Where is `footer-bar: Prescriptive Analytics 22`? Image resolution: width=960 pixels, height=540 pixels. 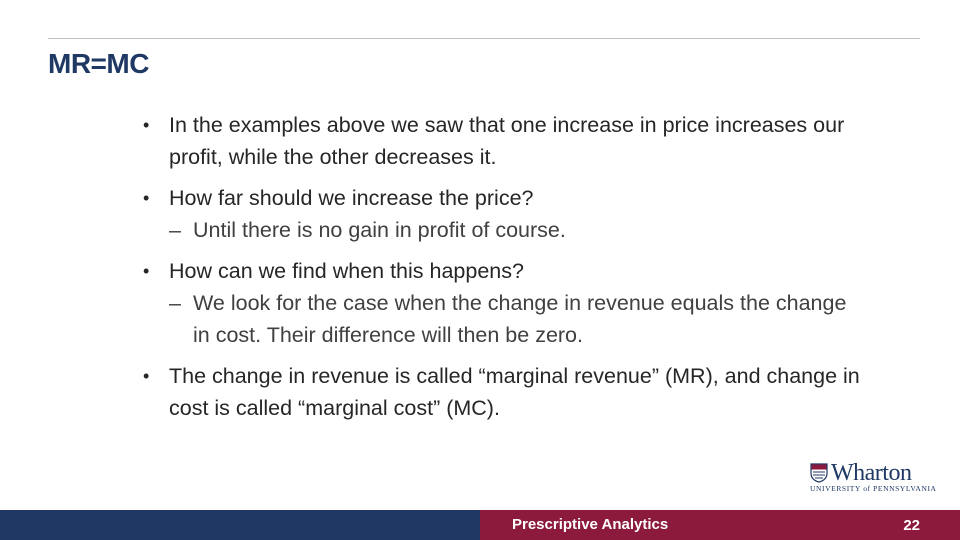
footer-bar: Prescriptive Analytics 22 is located at coordinates (480, 525).